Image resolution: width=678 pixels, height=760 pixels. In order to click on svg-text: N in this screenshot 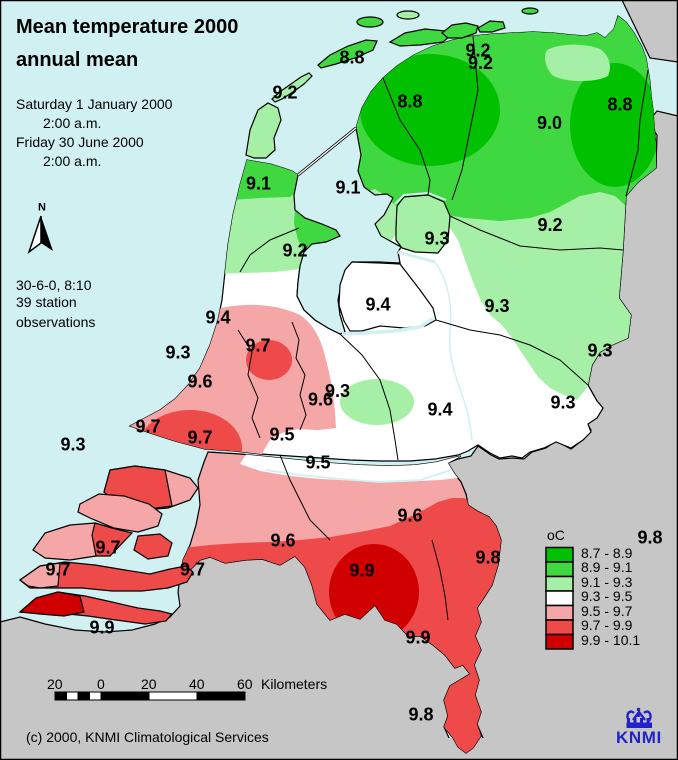, I will do `click(42, 208)`.